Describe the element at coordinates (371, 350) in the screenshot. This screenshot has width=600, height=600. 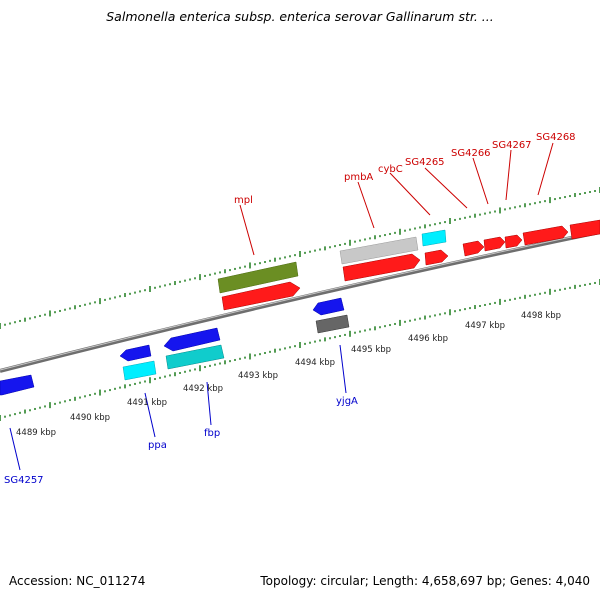
I see `scale-label-4495: 4495 kbp` at that location.